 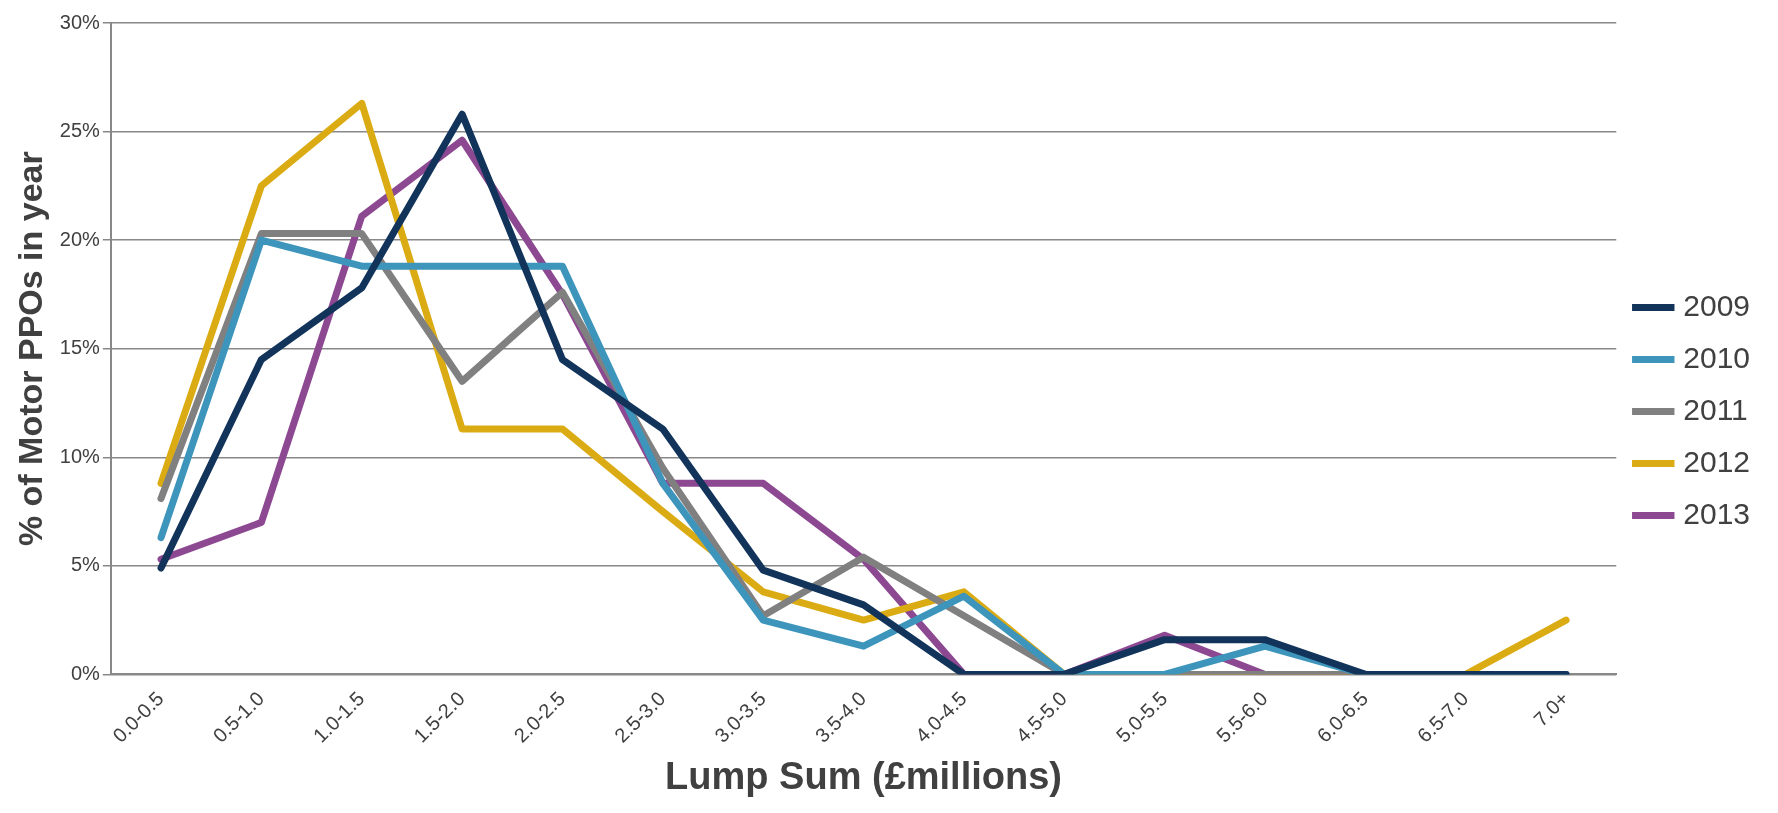 What do you see at coordinates (80, 238) in the screenshot?
I see `y-tick-label: 20%` at bounding box center [80, 238].